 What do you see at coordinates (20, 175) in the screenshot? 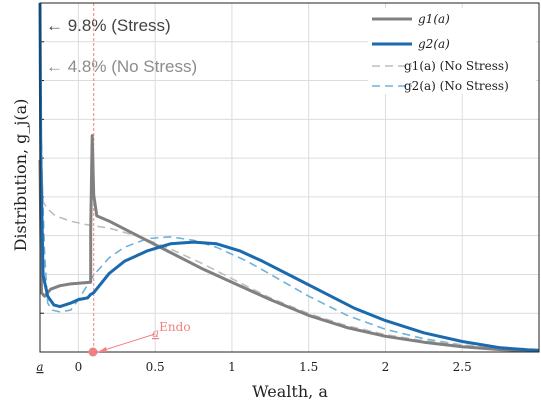
I see `y-axis-label: Distribution, g_j(a)` at bounding box center [20, 175].